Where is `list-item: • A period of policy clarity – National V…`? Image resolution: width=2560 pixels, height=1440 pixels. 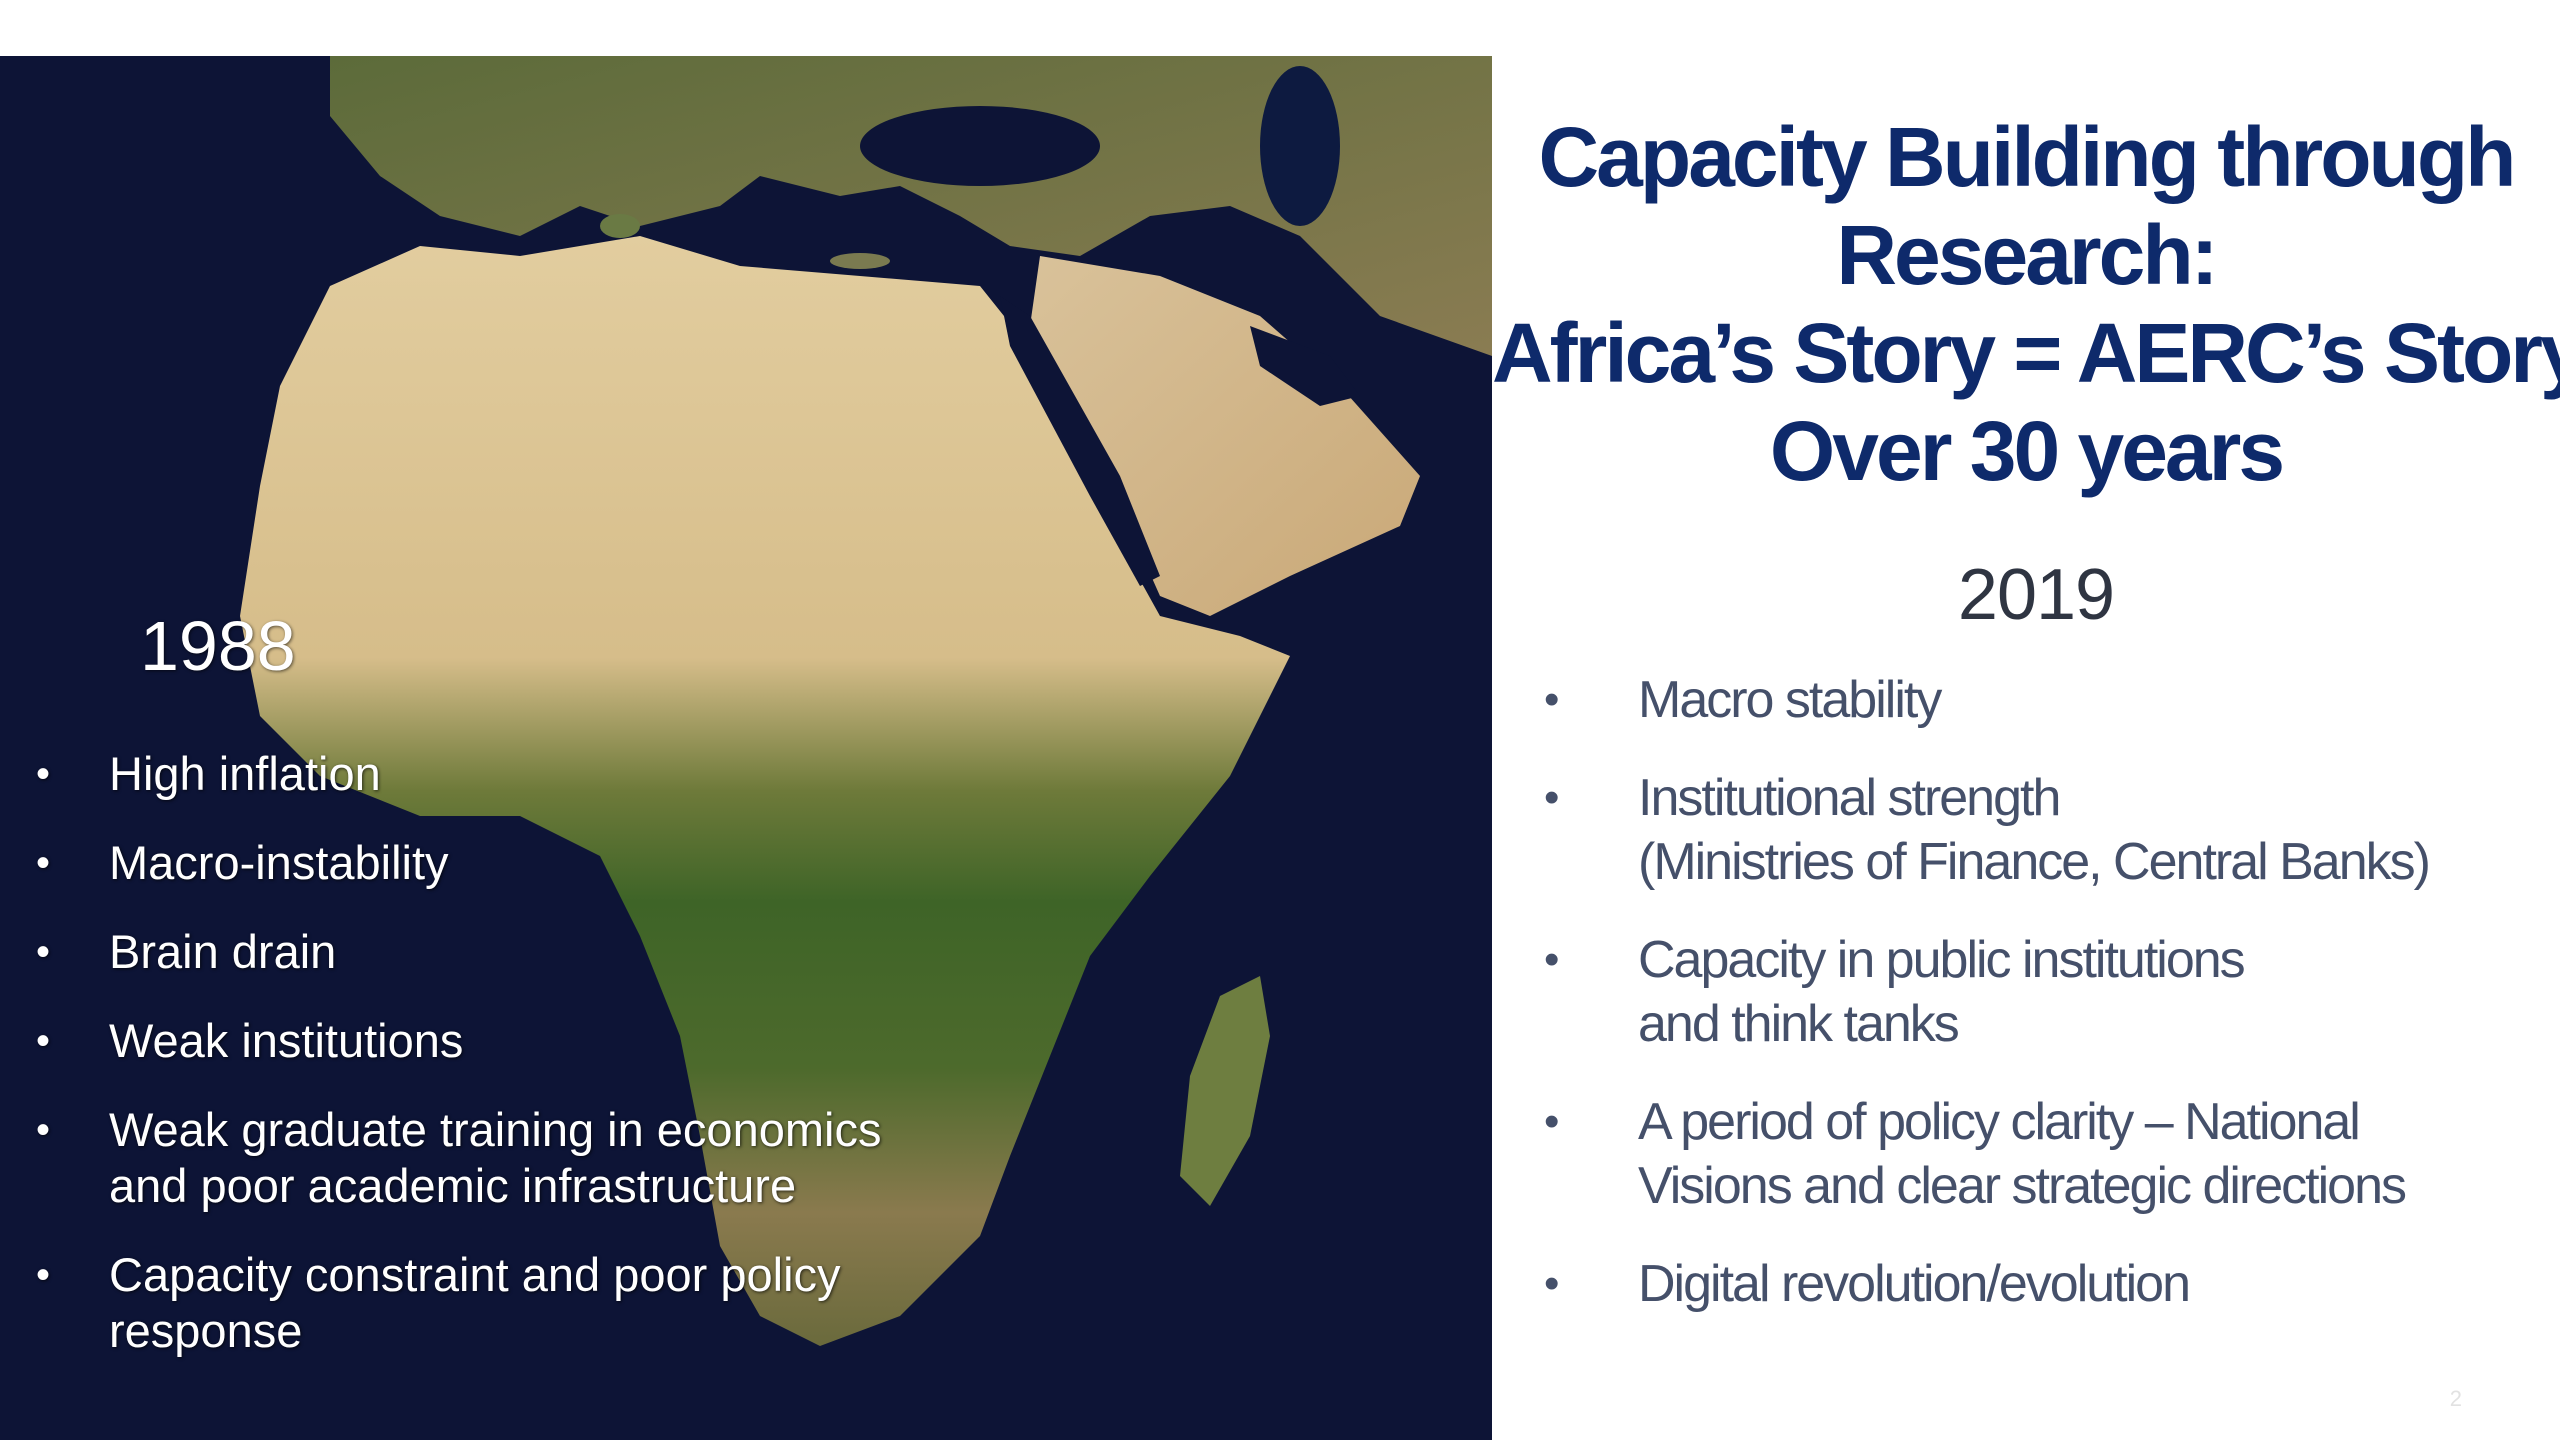 list-item: • A period of policy clarity – National V… is located at coordinates (2026, 1154).